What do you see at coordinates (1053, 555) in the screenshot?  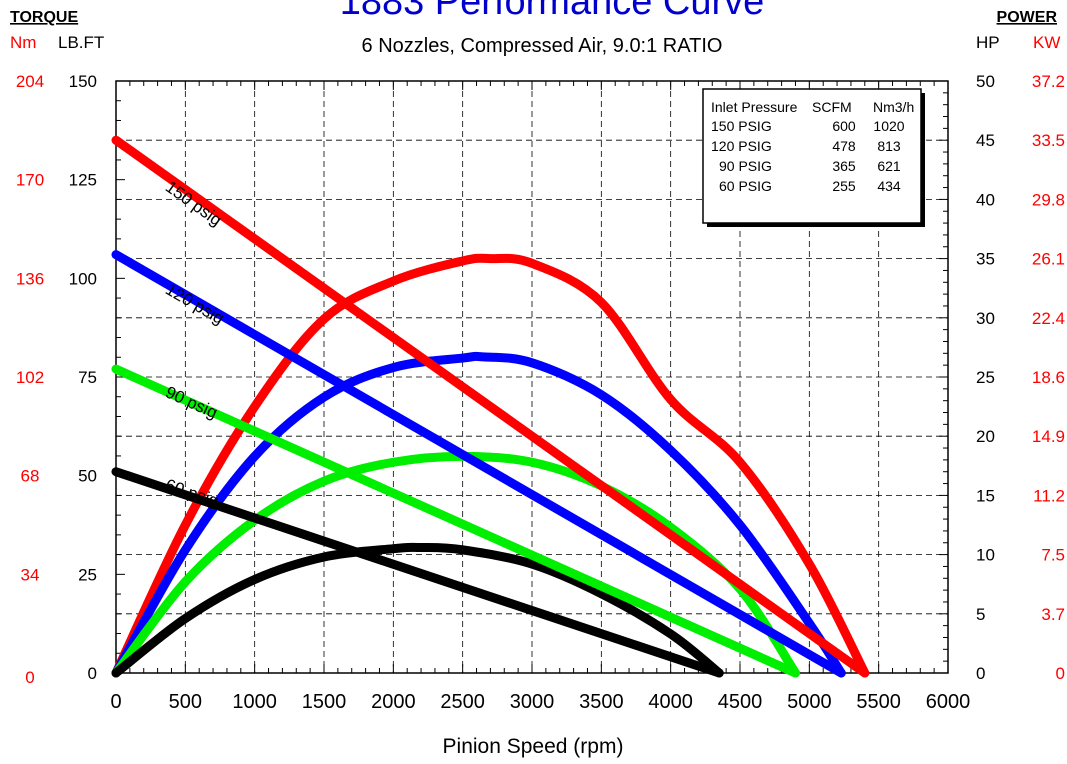 I see `right-kw-tick-label: 7.5` at bounding box center [1053, 555].